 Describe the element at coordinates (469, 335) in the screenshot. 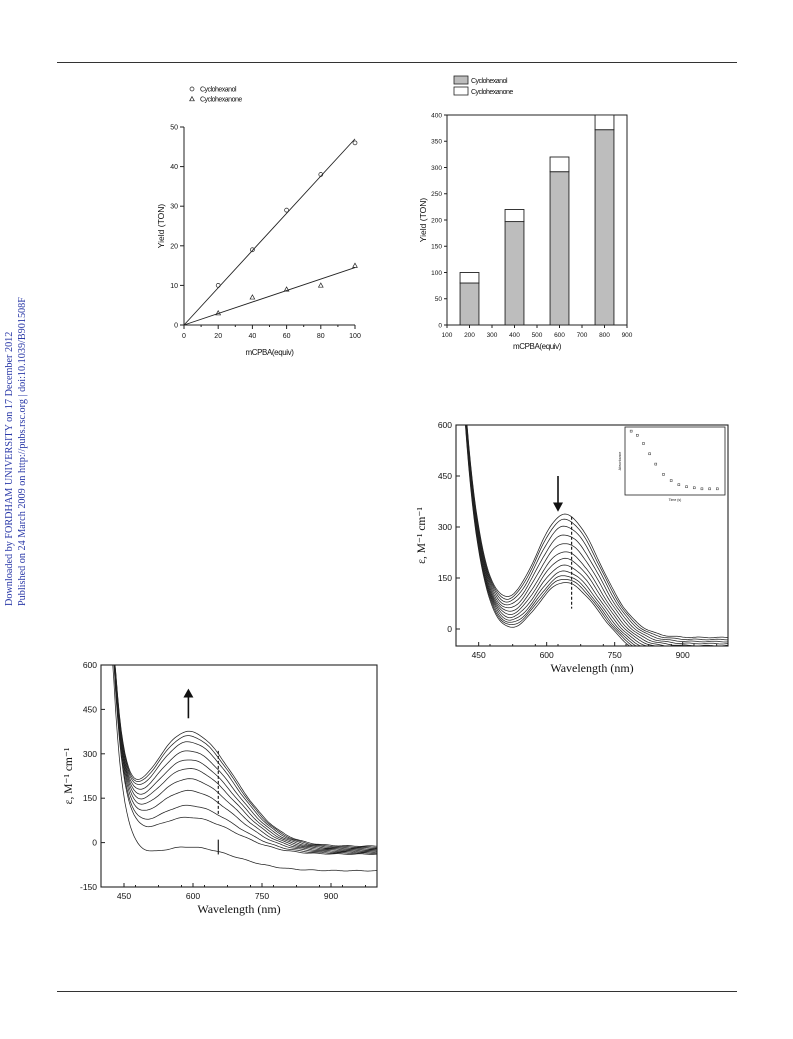

I see `x-tick-label: 200` at that location.